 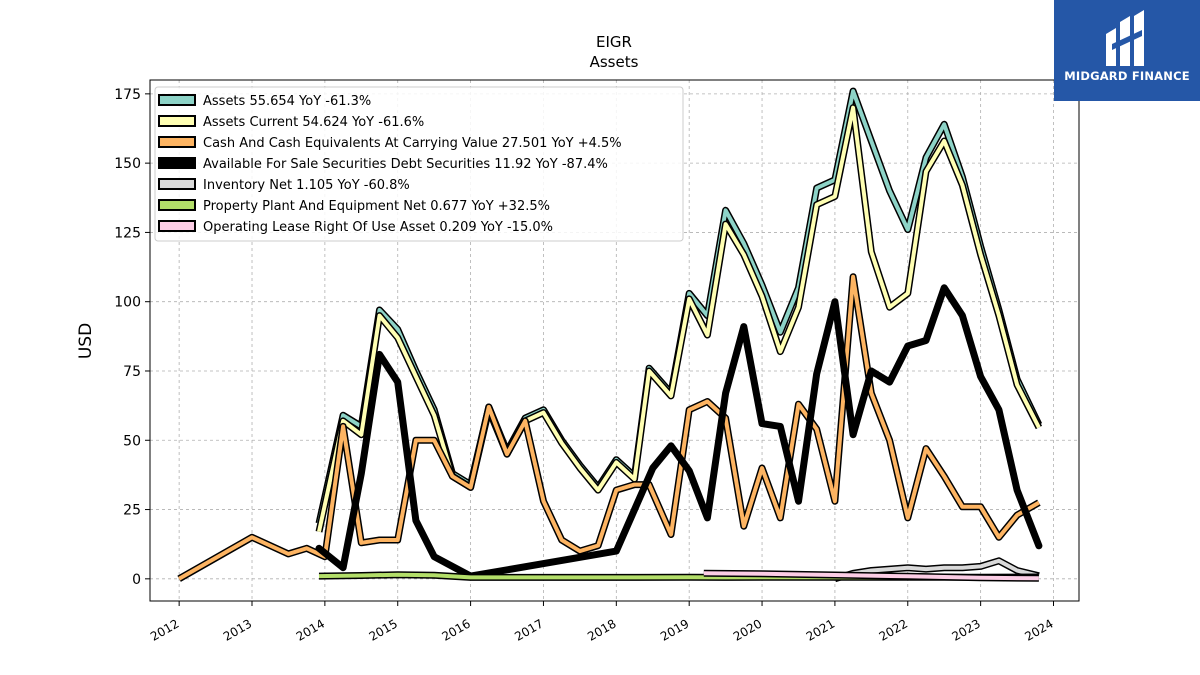 I want to click on x-tick-label: 2024, so click(x=1038, y=629).